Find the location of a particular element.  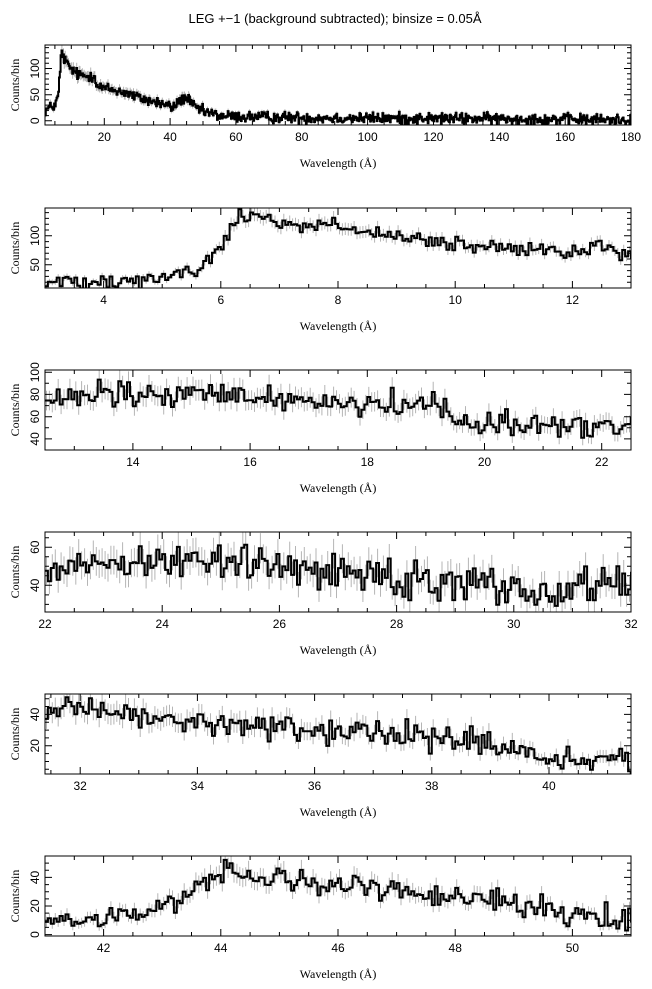

x-tick-label: 28 is located at coordinates (397, 624).